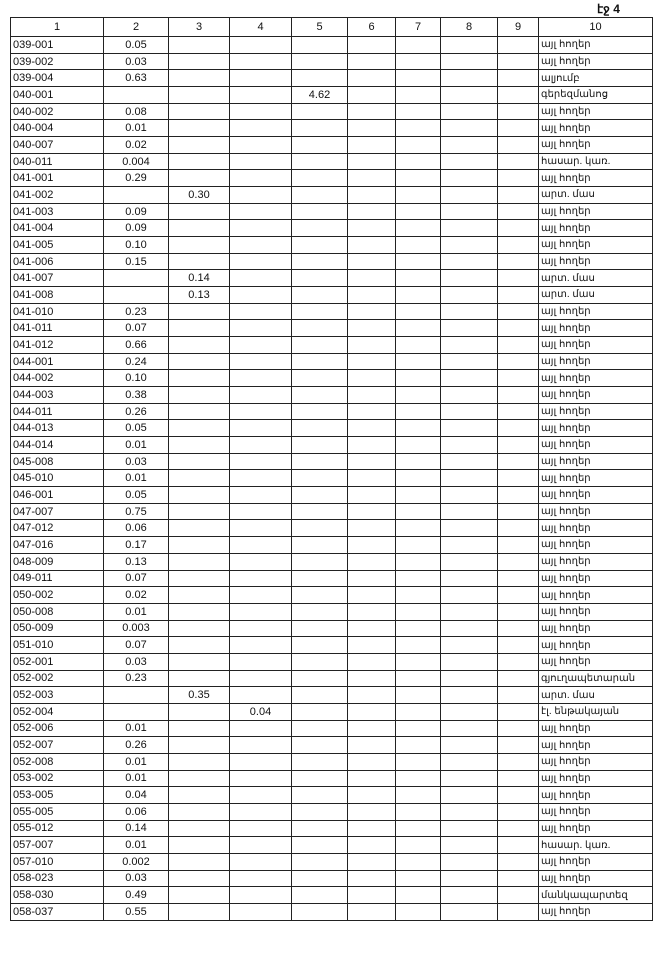  I want to click on table-row: 053-005 0.04 այլ հողեր, so click(331, 795).